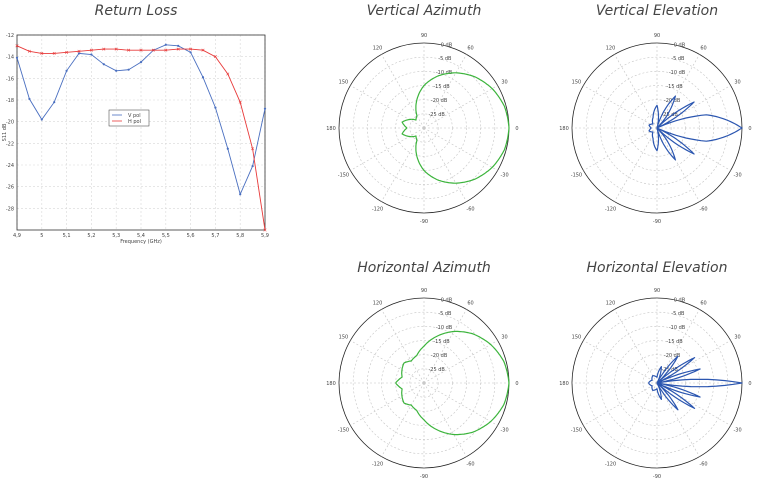 The width and height of the screenshot is (770, 501). Describe the element at coordinates (41, 236) in the screenshot. I see `x-tick-label: 5` at that location.